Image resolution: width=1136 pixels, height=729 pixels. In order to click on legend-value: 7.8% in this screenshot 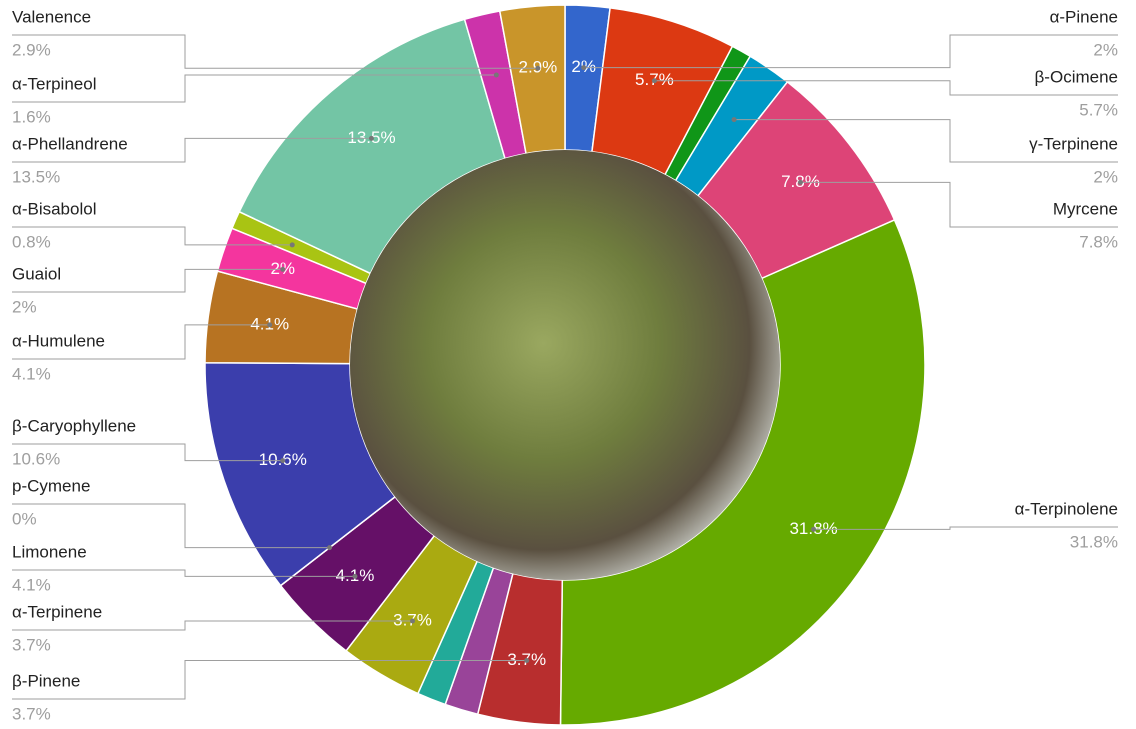, I will do `click(1098, 241)`.